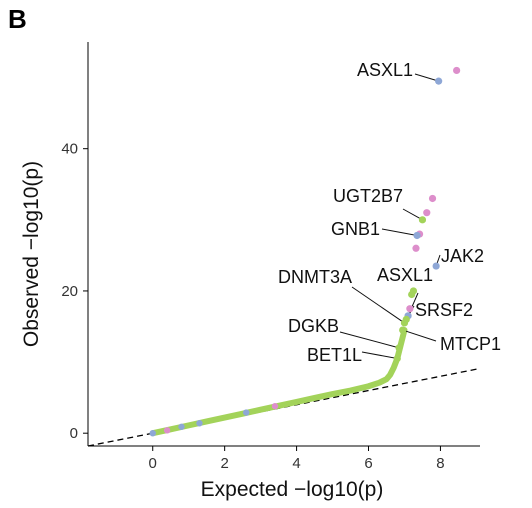  I want to click on y-axis-title: Observed −log10(p), so click(31, 254).